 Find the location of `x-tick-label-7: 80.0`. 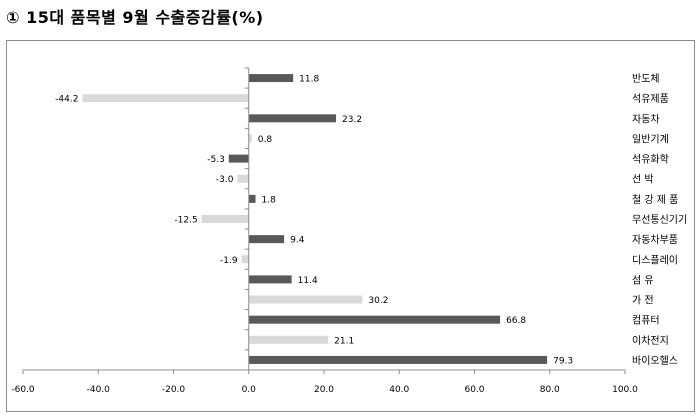

x-tick-label-7: 80.0 is located at coordinates (550, 390).